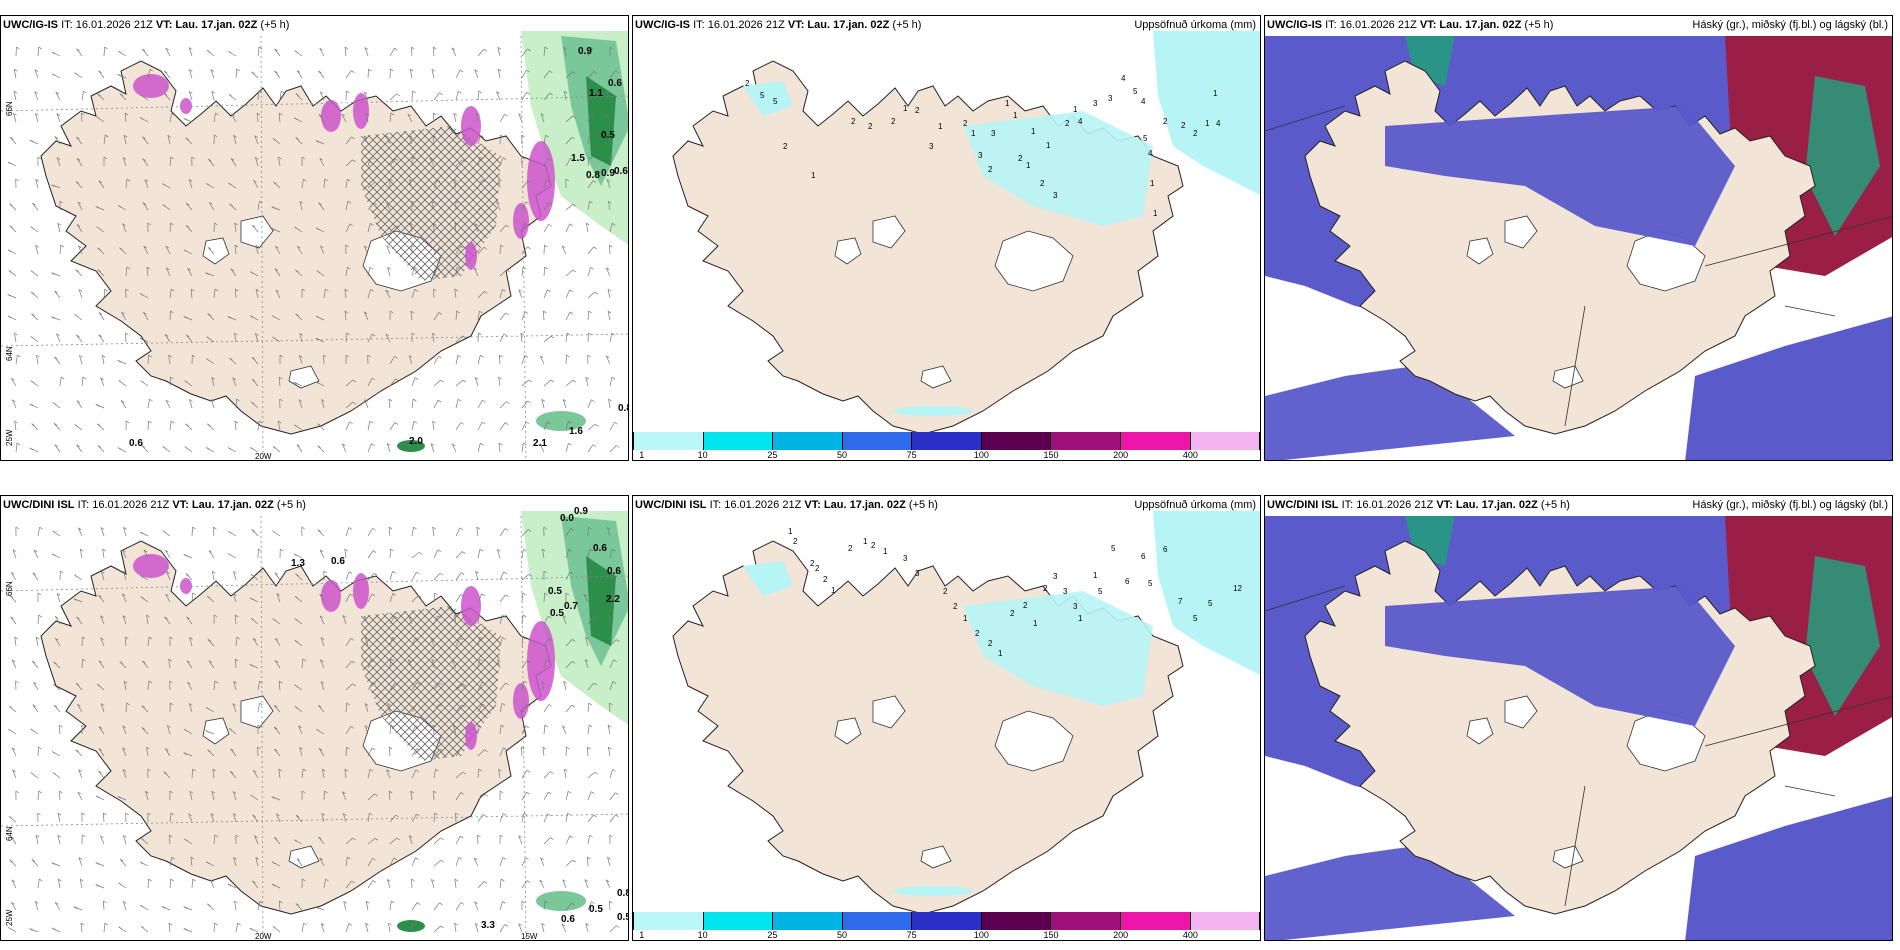 Image resolution: width=1900 pixels, height=950 pixels. Describe the element at coordinates (946, 455) in the screenshot. I see `colorbar-ticks: 1 10 25 50 75 100 150 200 400` at that location.